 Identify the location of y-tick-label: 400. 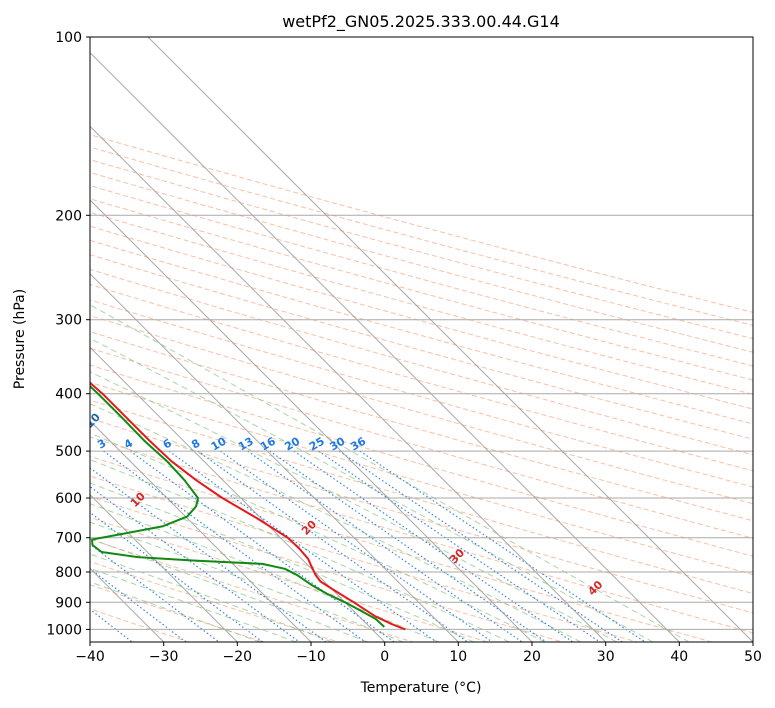
(68, 395).